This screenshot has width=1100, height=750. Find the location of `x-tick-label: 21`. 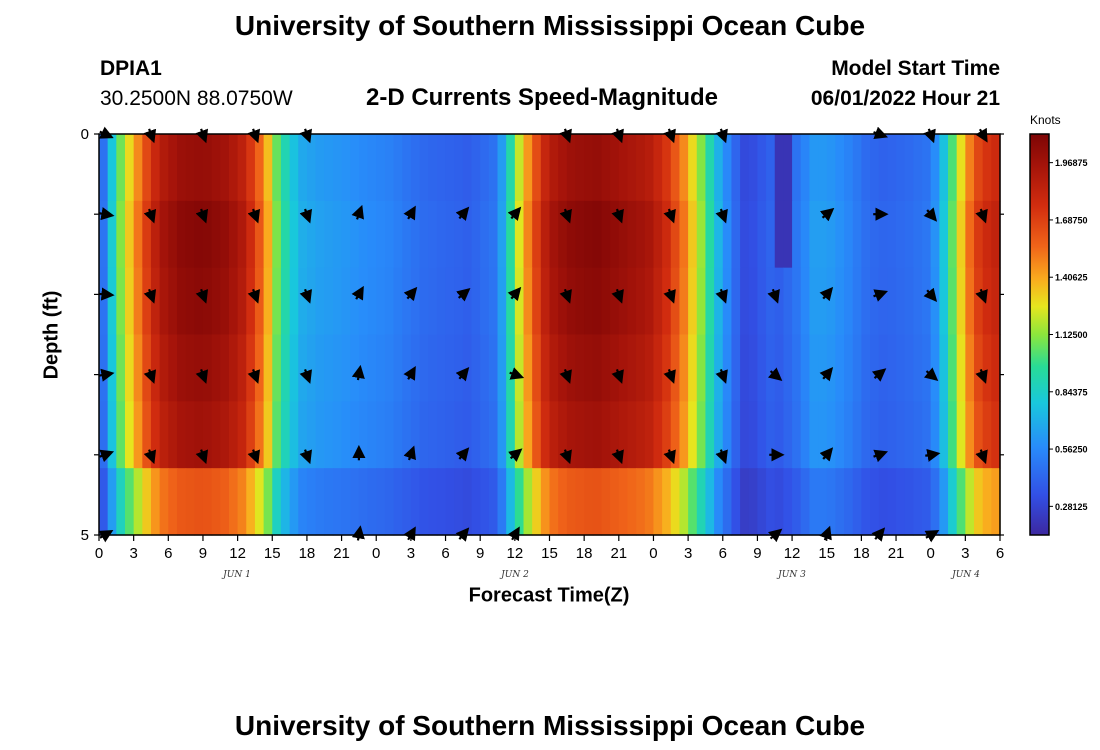

x-tick-label: 21 is located at coordinates (896, 553).